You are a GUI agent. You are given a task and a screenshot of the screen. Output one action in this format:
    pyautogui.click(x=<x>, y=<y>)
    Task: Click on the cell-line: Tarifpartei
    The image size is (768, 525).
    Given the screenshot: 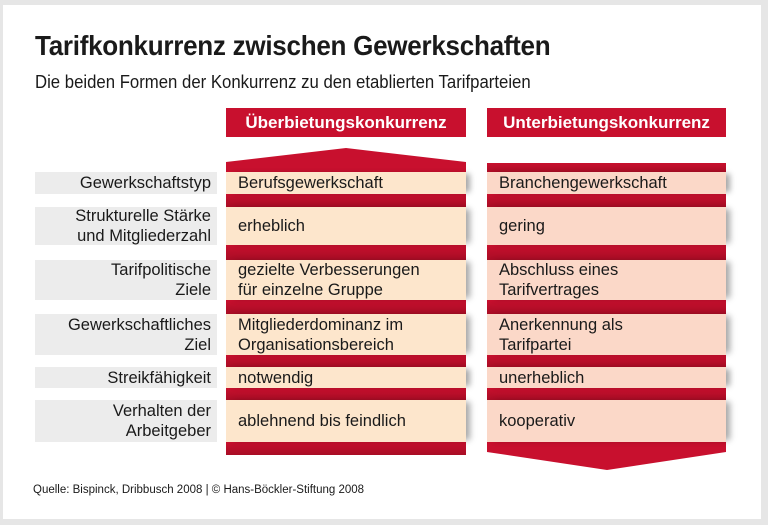 What is the action you would take?
    pyautogui.click(x=535, y=344)
    